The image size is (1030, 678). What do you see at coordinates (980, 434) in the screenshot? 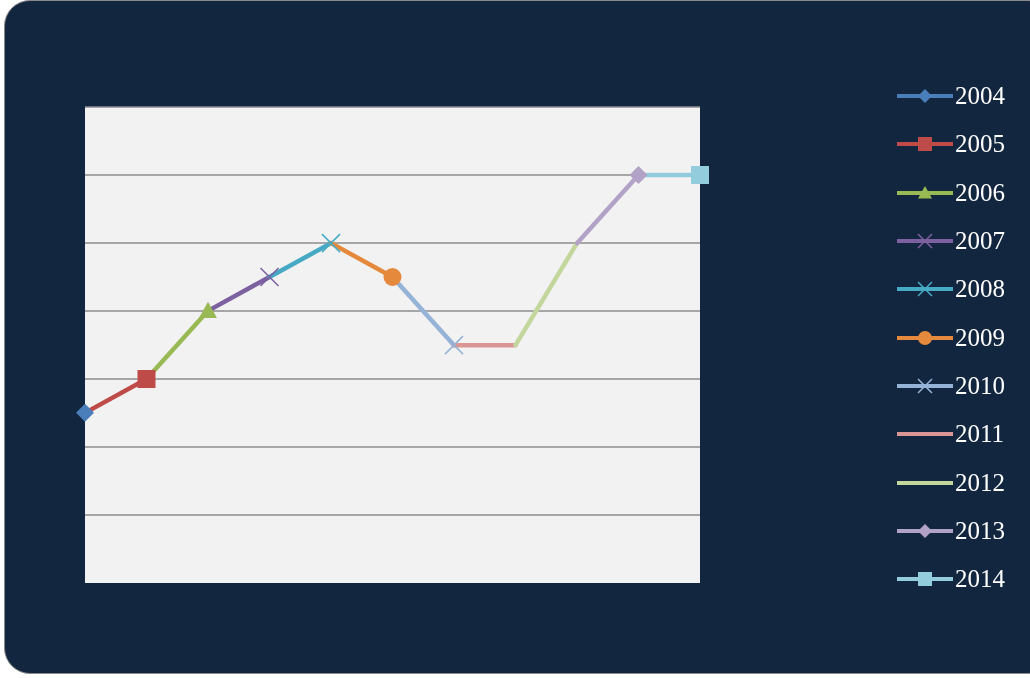
I see `legend-label: 2011` at bounding box center [980, 434].